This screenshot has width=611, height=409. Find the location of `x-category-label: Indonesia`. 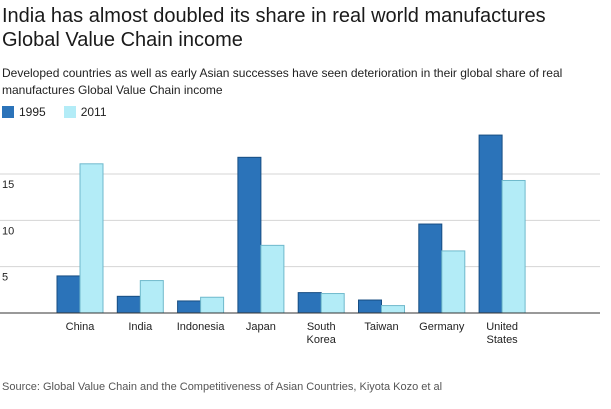

x-category-label: Indonesia is located at coordinates (201, 327).